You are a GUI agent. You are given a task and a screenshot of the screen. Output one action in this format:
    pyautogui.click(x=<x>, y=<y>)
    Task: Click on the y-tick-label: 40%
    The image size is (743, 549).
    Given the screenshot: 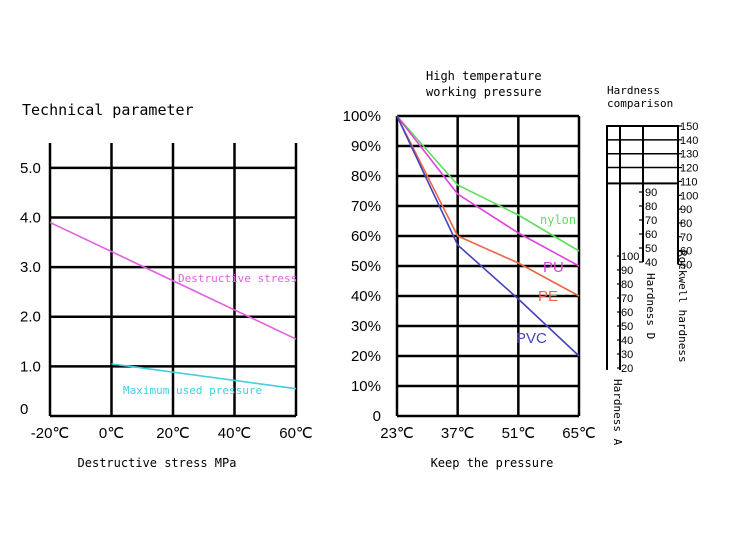 What is the action you would take?
    pyautogui.click(x=366, y=296)
    